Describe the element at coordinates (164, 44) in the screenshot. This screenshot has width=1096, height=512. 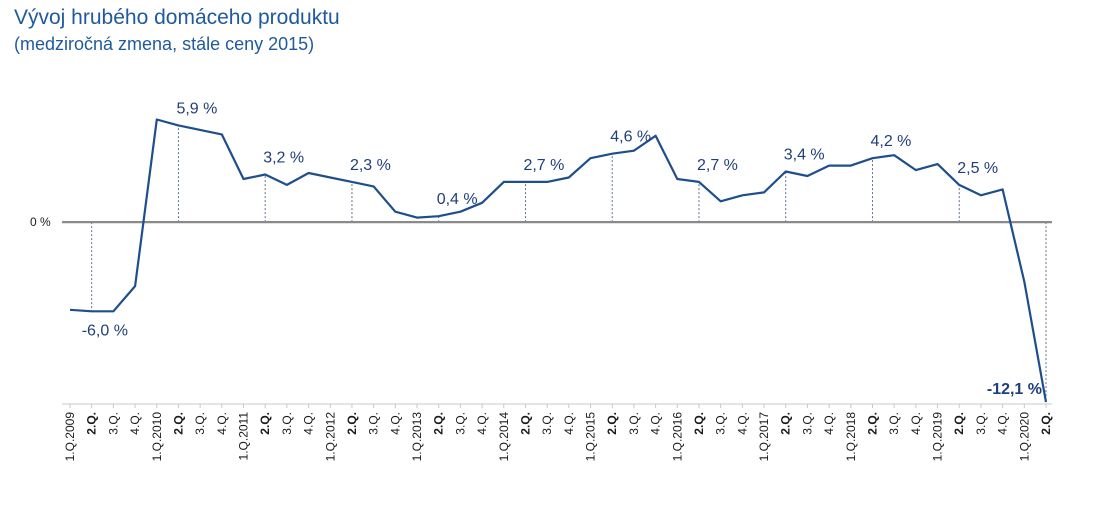
I see `chart-subtitle: (medziročná zmena, stále ceny 2015)` at that location.